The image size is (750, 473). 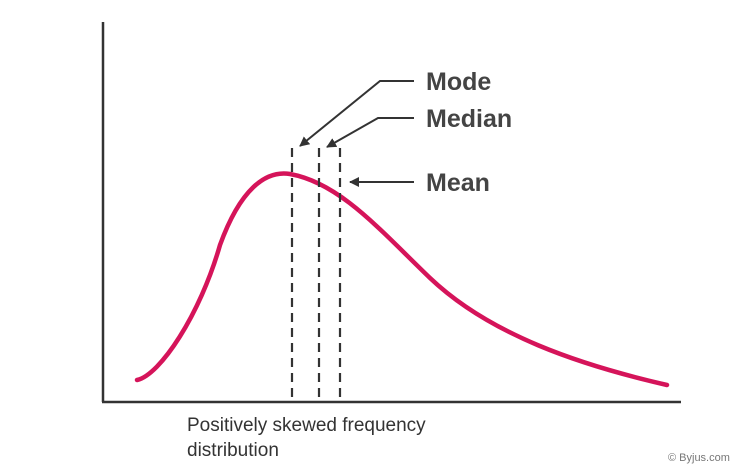 I want to click on mode-leader-arrow, so click(x=356, y=113).